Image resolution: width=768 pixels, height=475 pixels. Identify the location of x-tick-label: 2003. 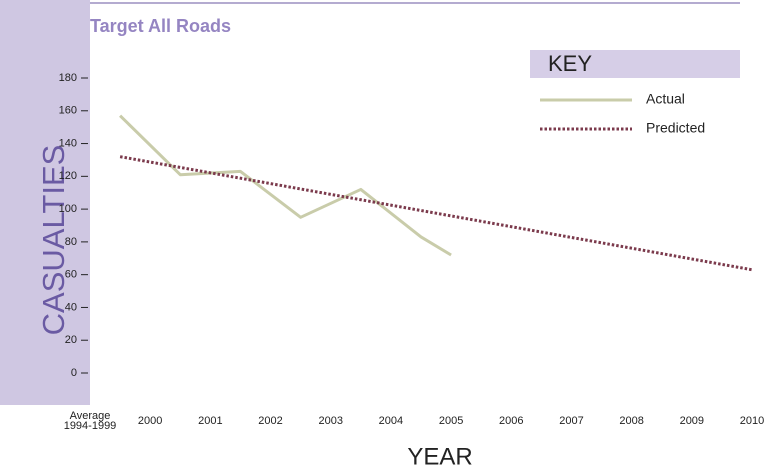
(330, 421).